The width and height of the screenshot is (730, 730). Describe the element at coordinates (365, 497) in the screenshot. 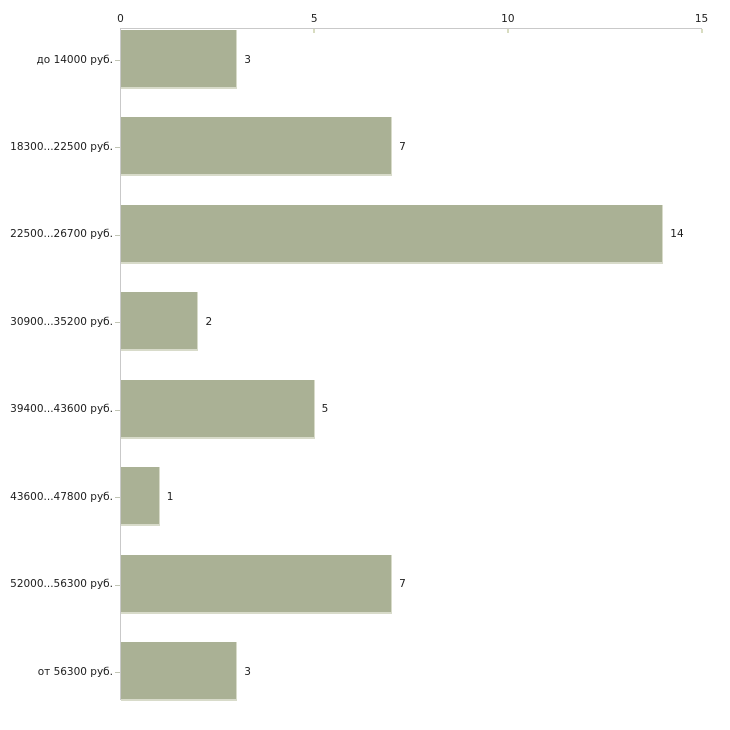

I see `bar-row: 43600...47800 руб. 1` at that location.